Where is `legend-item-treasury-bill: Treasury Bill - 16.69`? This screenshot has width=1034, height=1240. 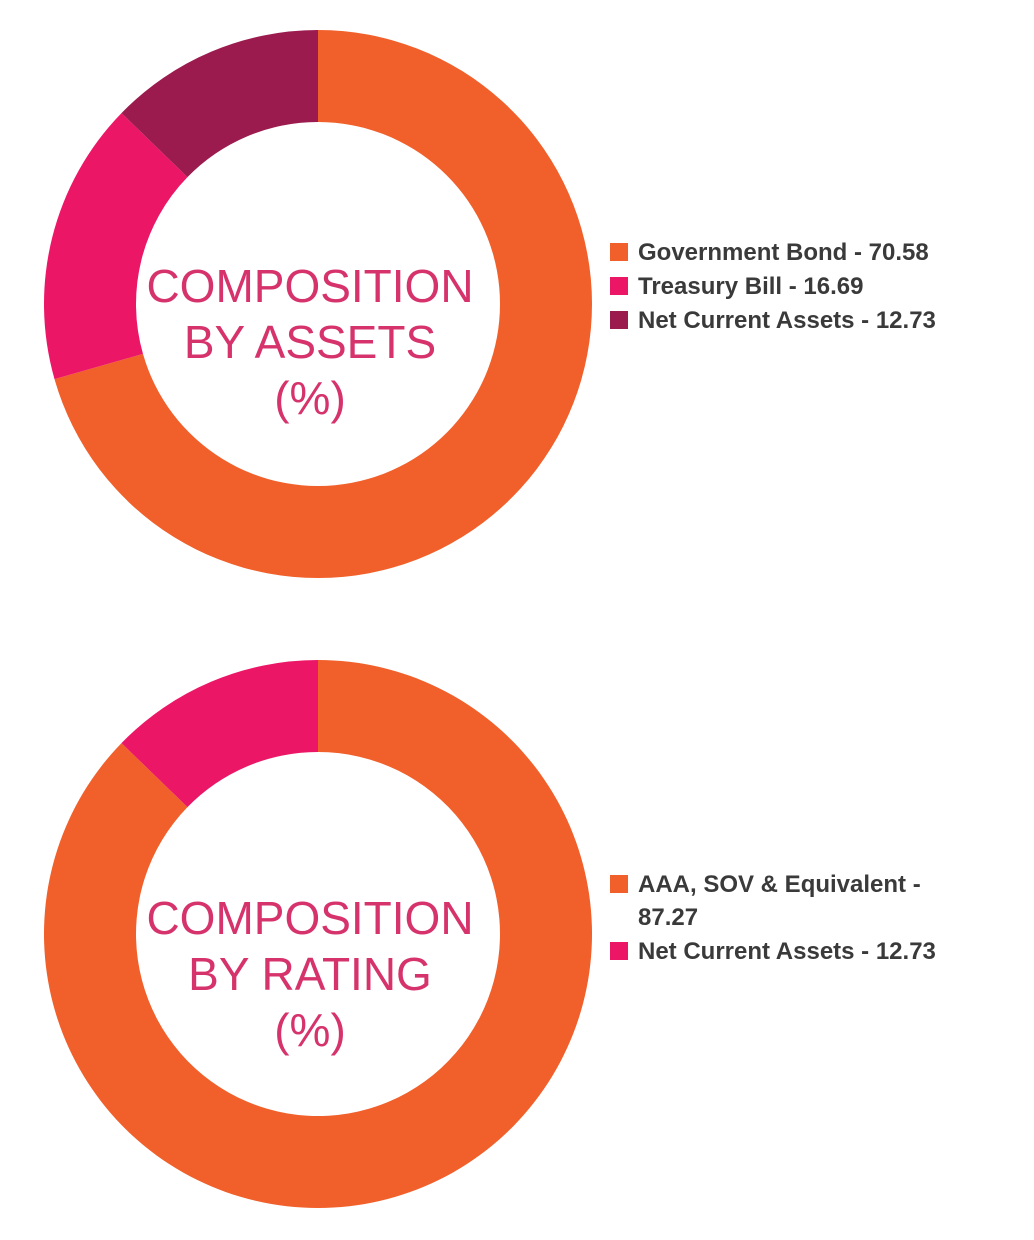 legend-item-treasury-bill: Treasury Bill - 16.69 is located at coordinates (810, 286).